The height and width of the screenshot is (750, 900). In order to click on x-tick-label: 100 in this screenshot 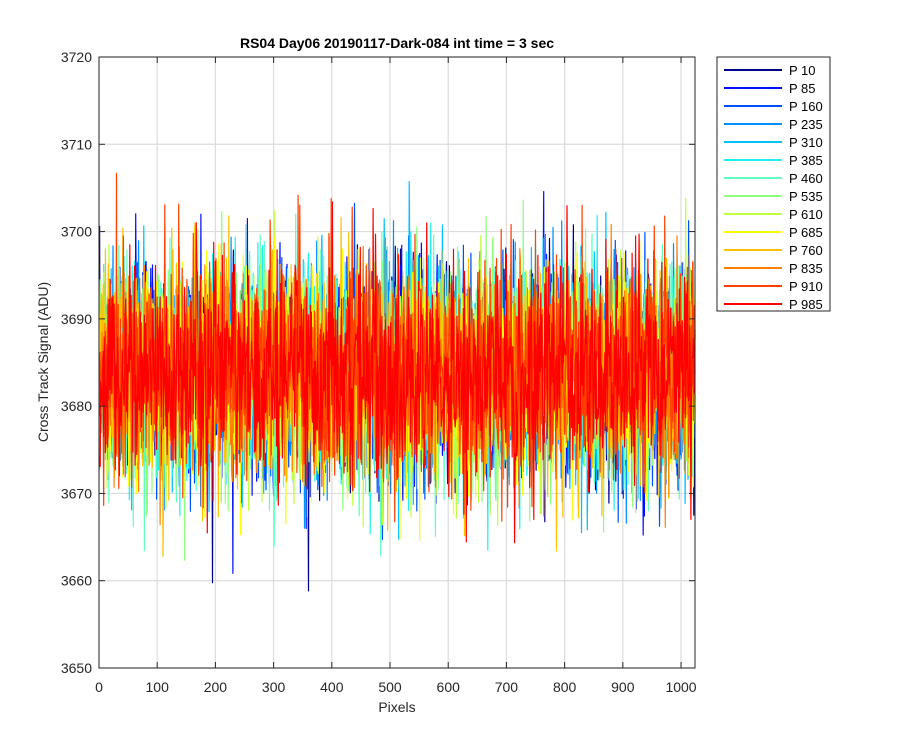, I will do `click(158, 687)`.